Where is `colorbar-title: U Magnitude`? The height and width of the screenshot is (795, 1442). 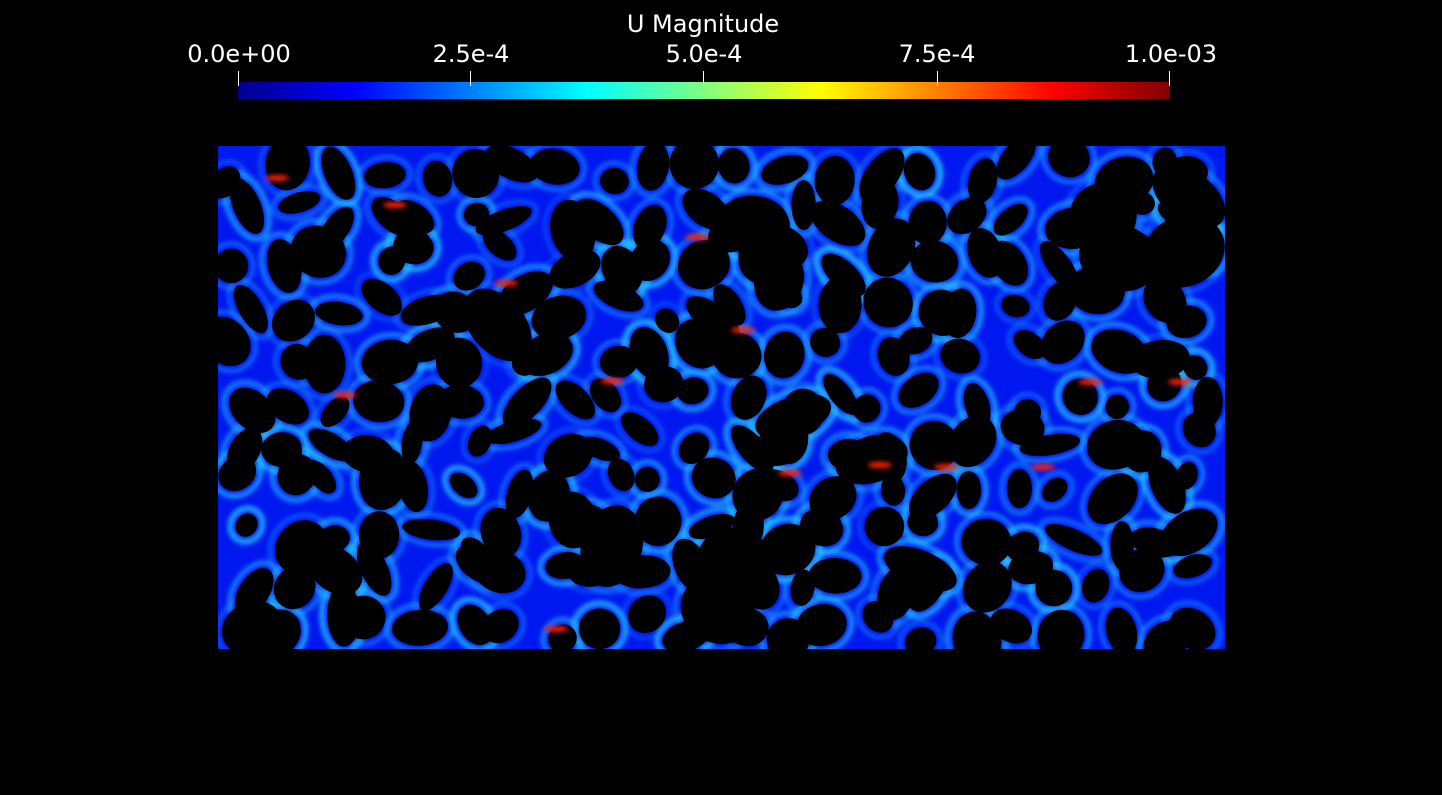
colorbar-title: U Magnitude is located at coordinates (703, 24).